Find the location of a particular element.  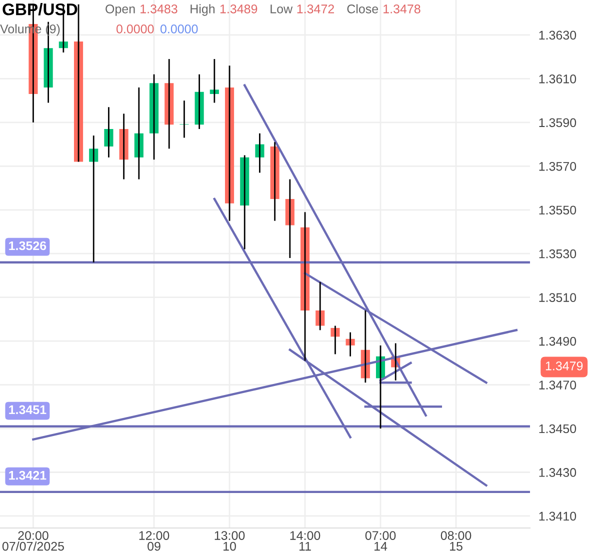

annotation: High is located at coordinates (202, 10).